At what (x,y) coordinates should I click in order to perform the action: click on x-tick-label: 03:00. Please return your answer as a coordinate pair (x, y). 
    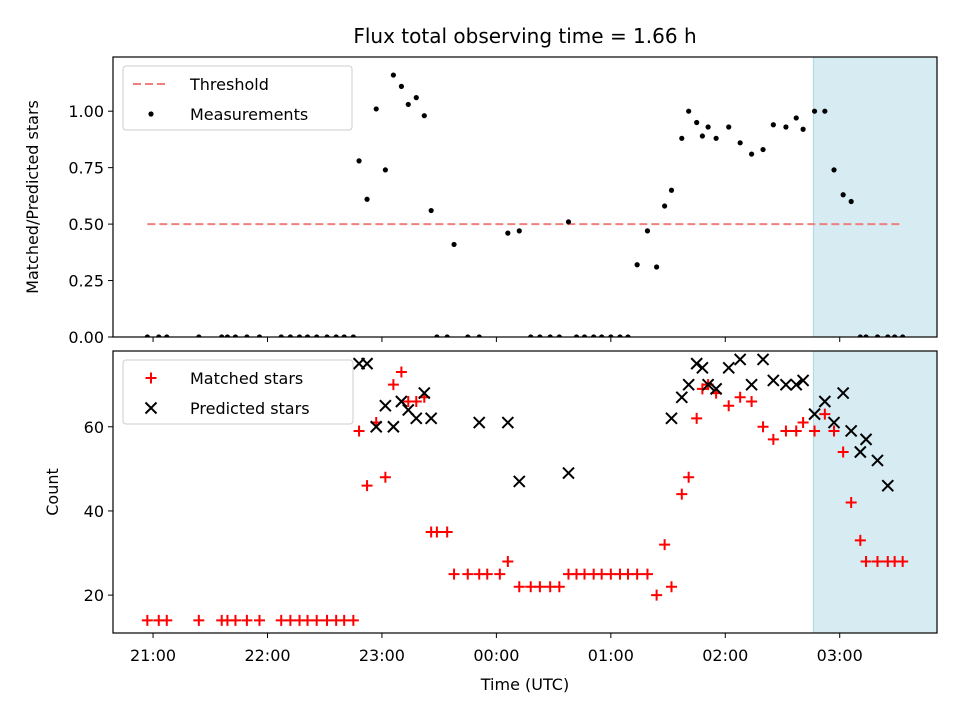
    Looking at the image, I should click on (840, 655).